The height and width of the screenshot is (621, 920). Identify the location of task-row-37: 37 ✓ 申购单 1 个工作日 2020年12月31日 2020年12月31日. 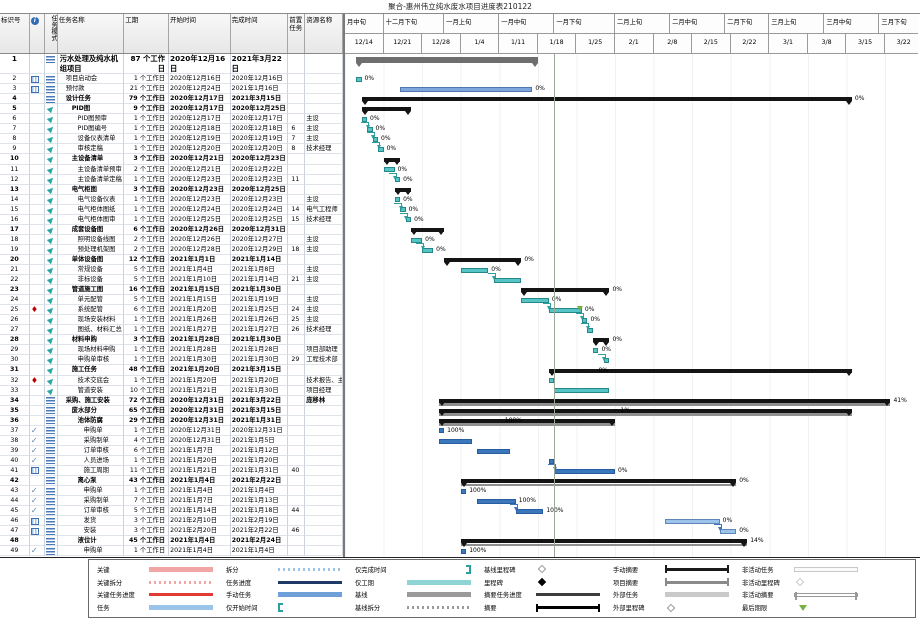
(171, 430).